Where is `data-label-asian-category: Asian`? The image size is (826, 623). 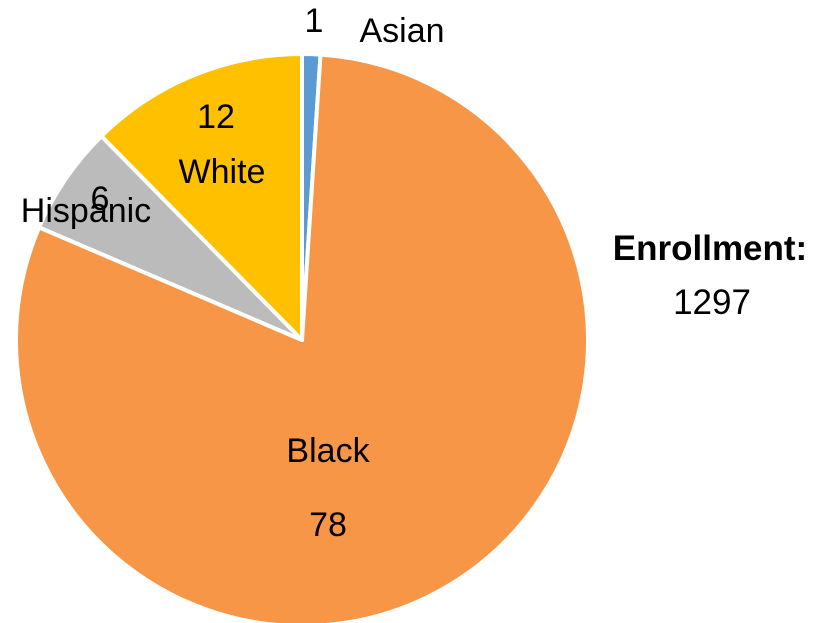 data-label-asian-category: Asian is located at coordinates (401, 31).